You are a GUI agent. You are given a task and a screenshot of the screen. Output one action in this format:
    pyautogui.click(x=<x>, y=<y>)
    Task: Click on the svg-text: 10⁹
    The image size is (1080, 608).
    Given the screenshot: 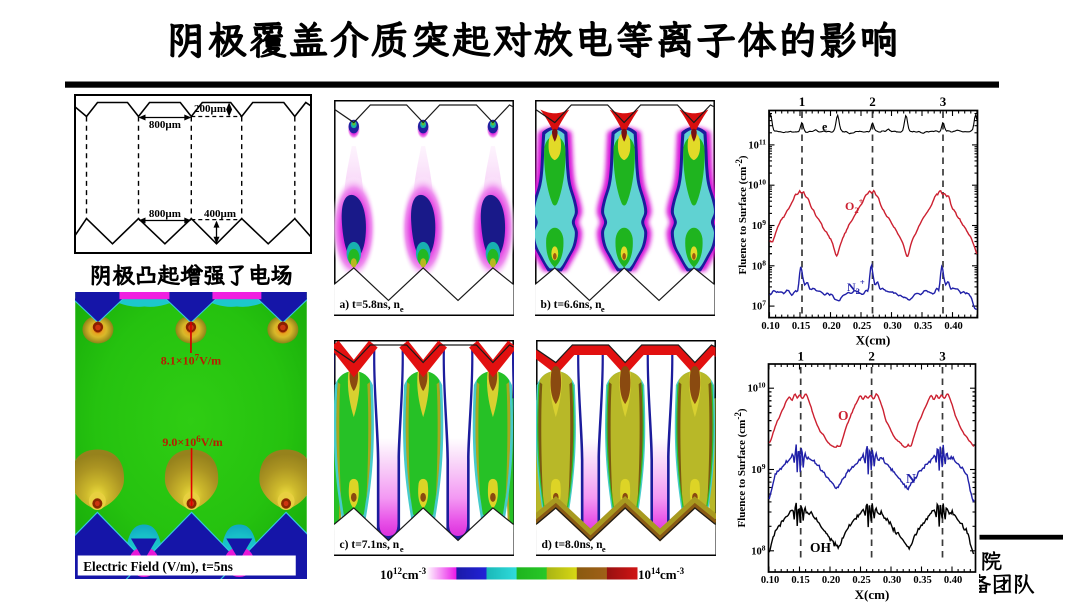 What is the action you would take?
    pyautogui.click(x=758, y=469)
    